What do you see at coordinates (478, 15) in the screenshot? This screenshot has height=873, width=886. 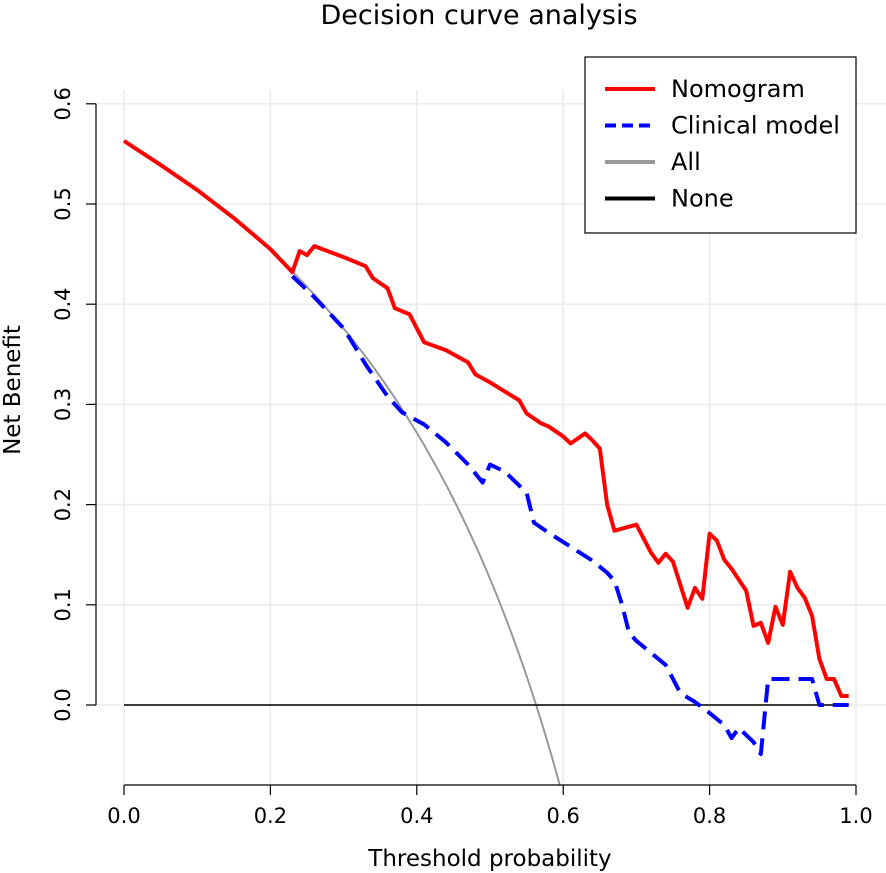 I see `chart-title: Decision curve analysis` at bounding box center [478, 15].